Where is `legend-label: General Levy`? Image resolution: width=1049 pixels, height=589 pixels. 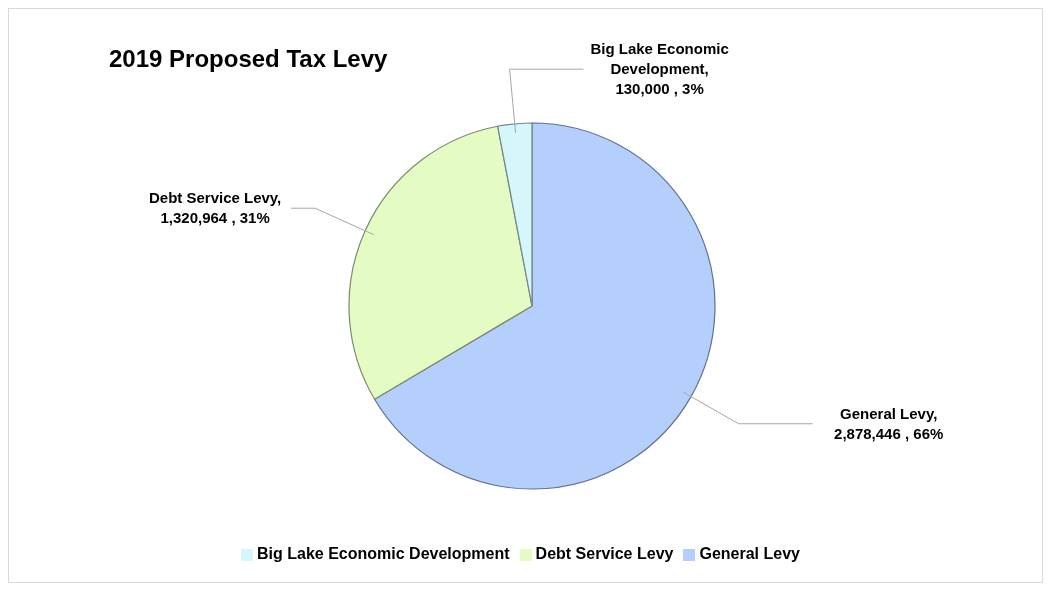 legend-label: General Levy is located at coordinates (749, 553).